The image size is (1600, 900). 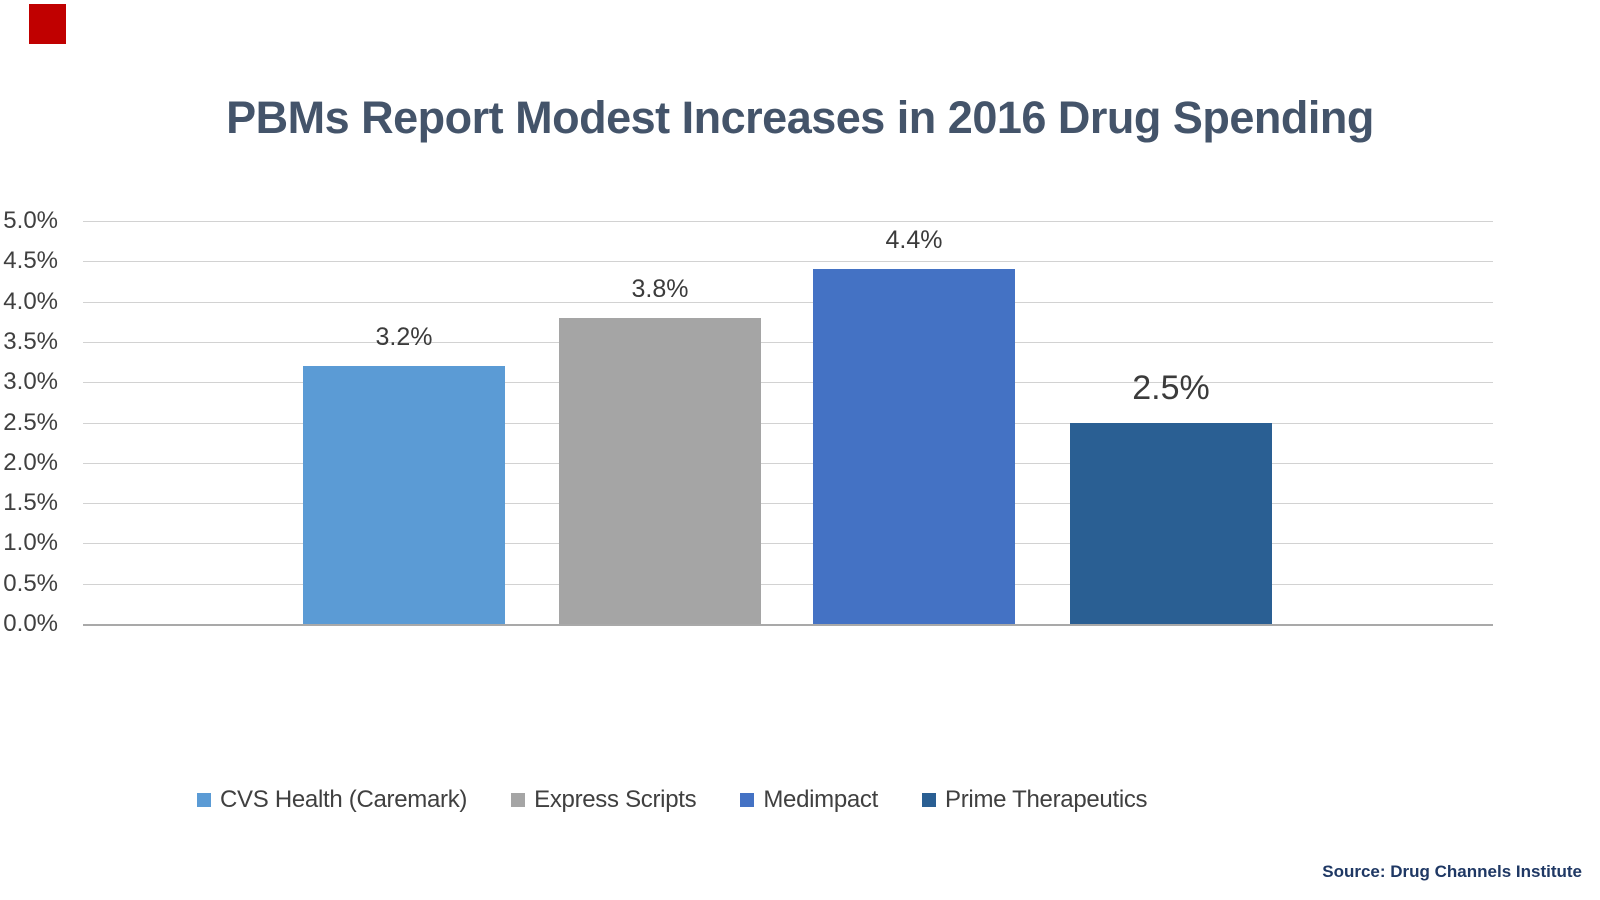 I want to click on legend-item-prime-therapeutics: Prime Therapeutics, so click(x=1035, y=800).